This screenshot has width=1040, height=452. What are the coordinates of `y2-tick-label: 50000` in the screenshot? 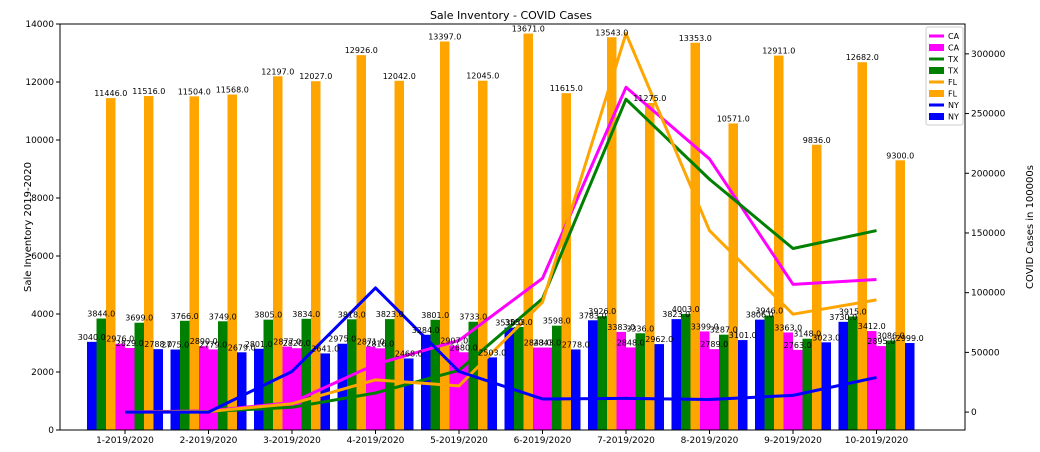 It's located at (985, 353).